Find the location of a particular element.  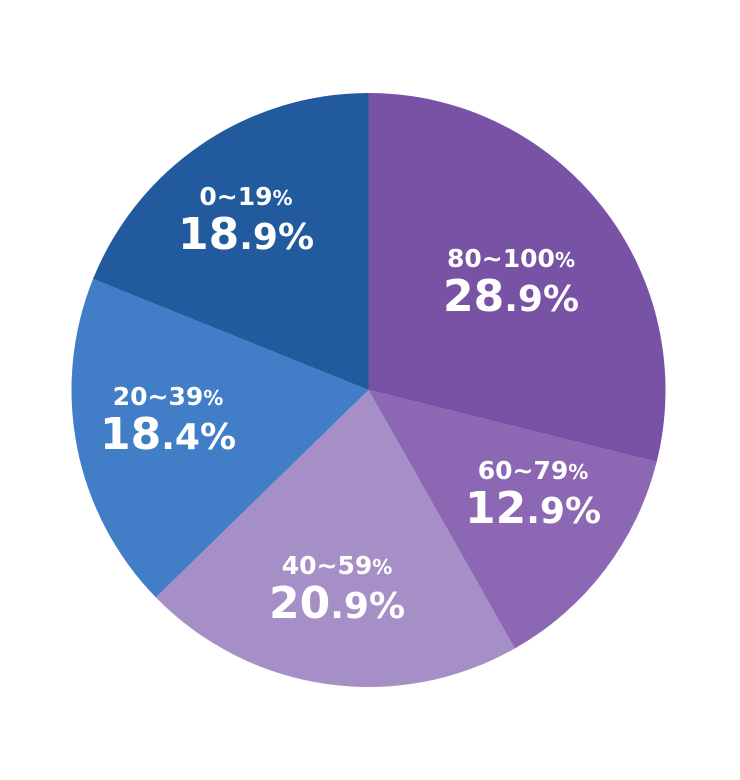

range-label: 0~19% is located at coordinates (246, 196).